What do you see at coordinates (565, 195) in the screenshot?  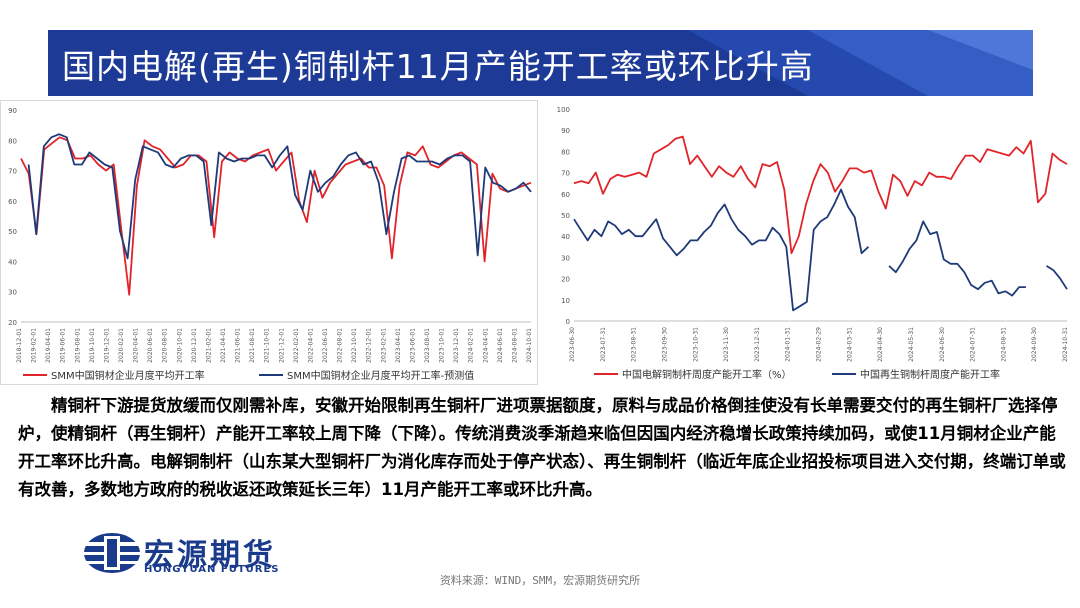 I see `right-y-tick-label: 60` at bounding box center [565, 195].